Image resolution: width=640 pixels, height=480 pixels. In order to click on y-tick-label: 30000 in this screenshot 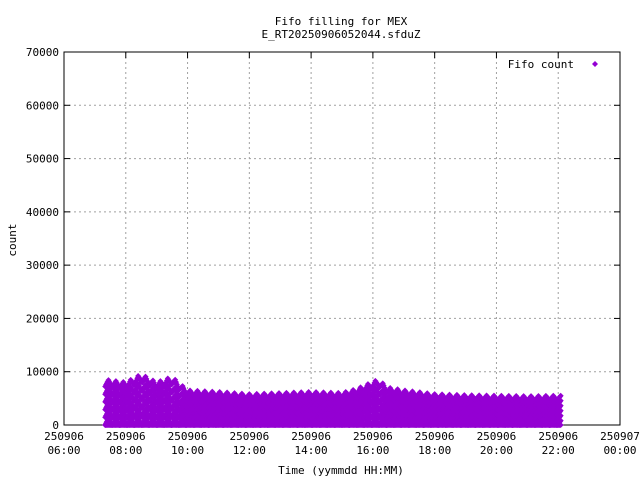, I will do `click(42, 265)`.